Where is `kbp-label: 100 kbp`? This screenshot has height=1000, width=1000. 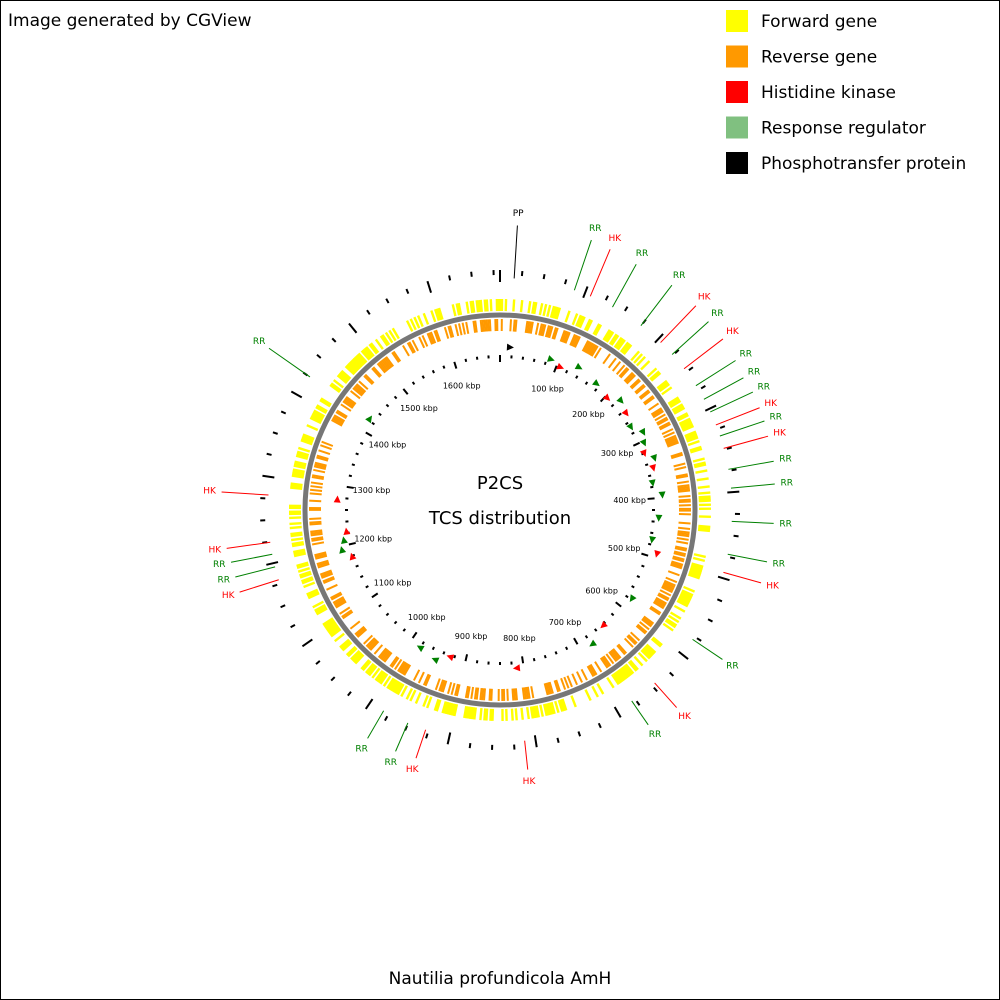 kbp-label: 100 kbp is located at coordinates (547, 388).